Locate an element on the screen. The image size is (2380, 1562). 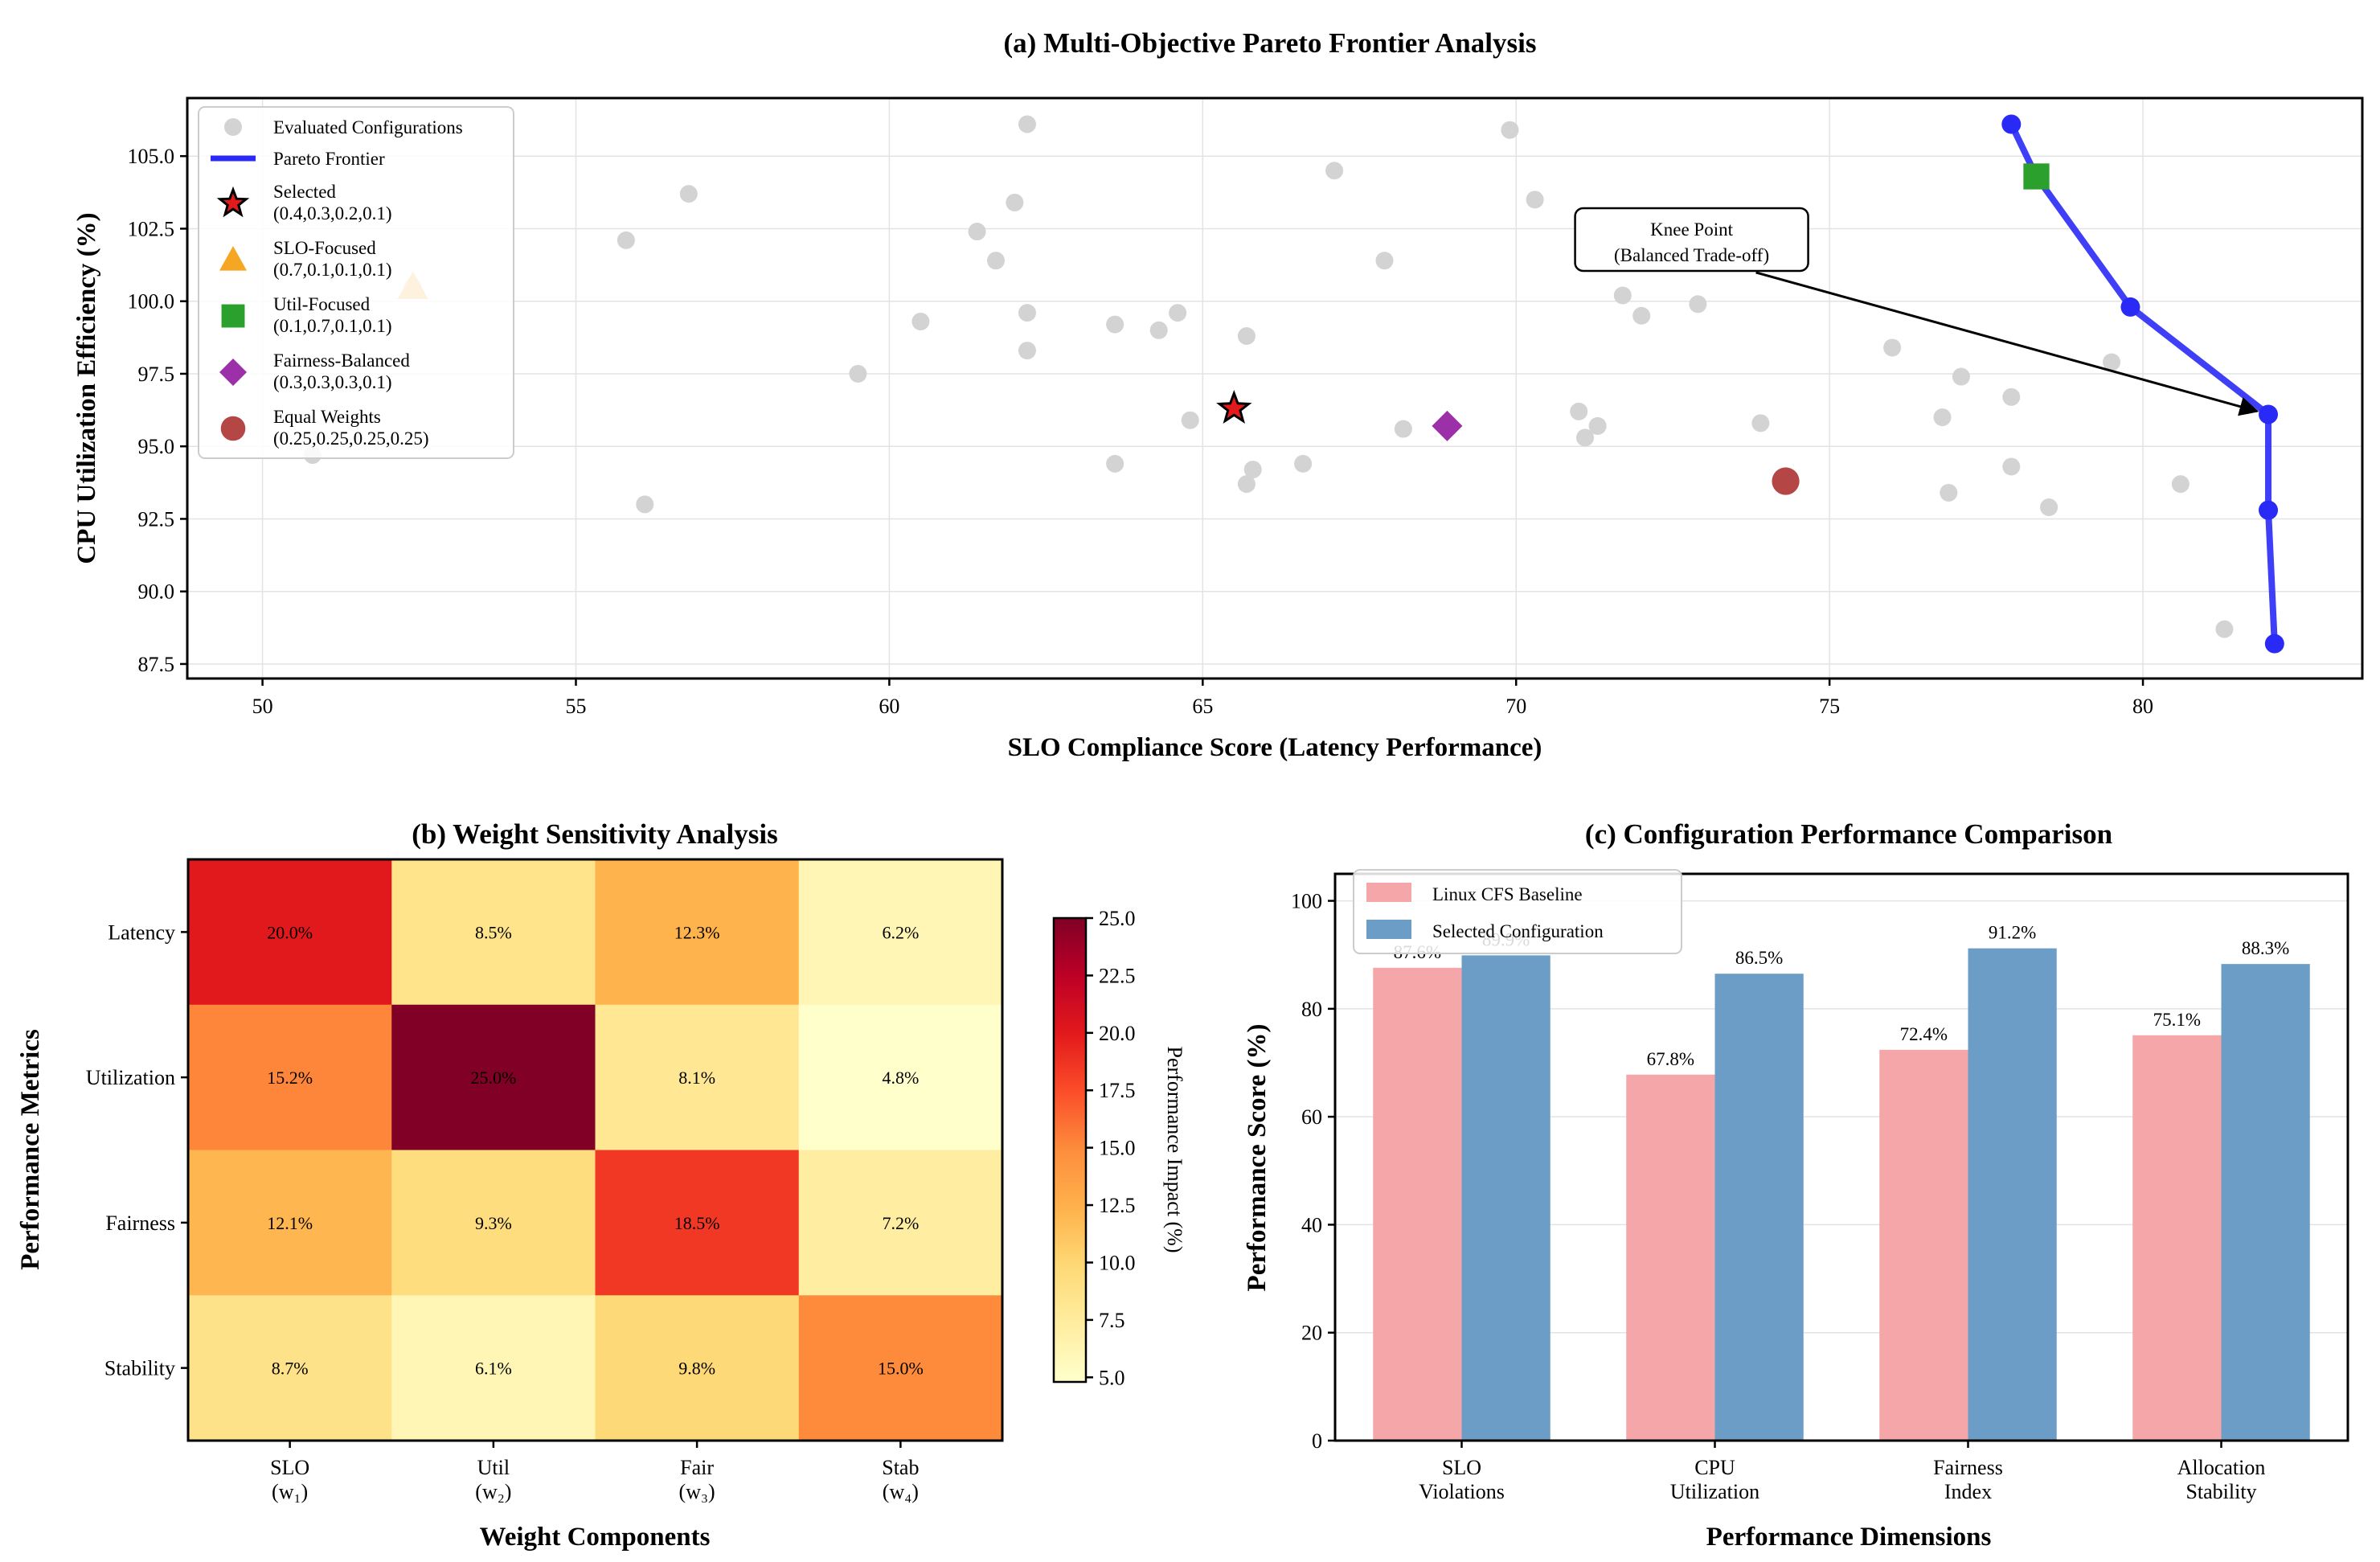
legend-marker-triangle is located at coordinates (233, 258).